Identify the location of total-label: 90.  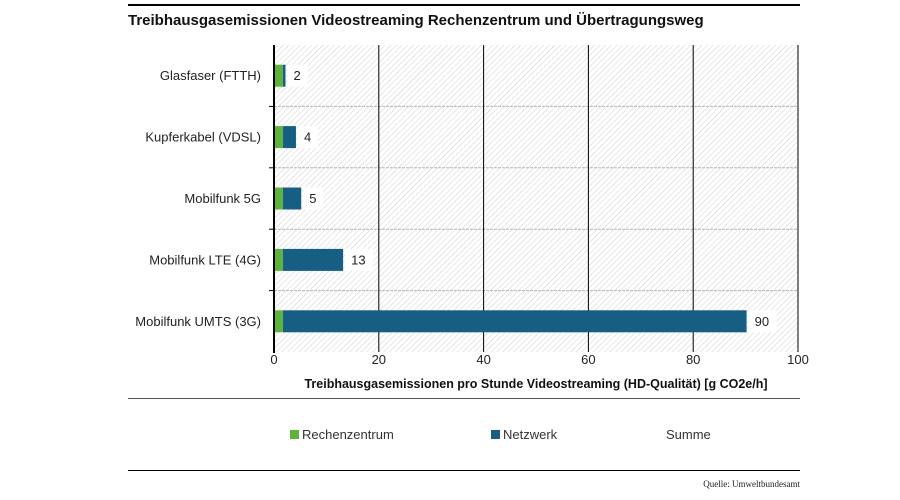
(762, 321).